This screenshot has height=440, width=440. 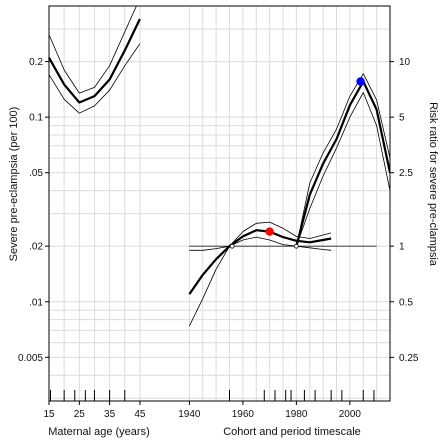 What do you see at coordinates (409, 358) in the screenshot?
I see `right-tick-label: 0.25` at bounding box center [409, 358].